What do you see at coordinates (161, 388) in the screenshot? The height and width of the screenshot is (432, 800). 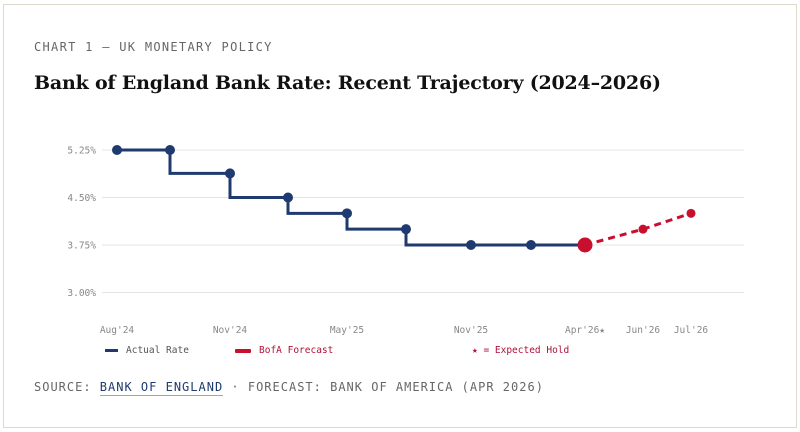 I see `source-link: BANK OF ENGLAND` at bounding box center [161, 388].